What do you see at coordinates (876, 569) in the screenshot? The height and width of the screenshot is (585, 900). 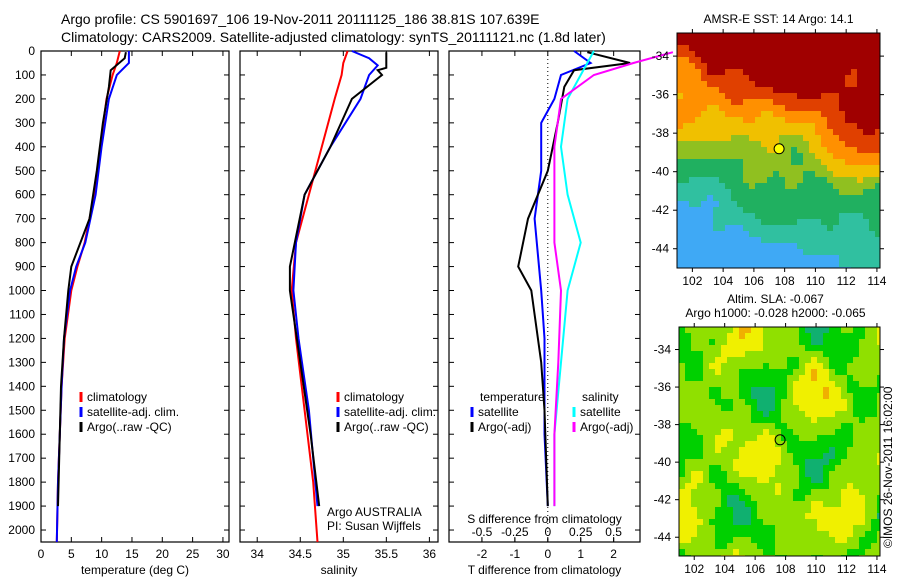 I see `x-tick-label: 114` at bounding box center [876, 569].